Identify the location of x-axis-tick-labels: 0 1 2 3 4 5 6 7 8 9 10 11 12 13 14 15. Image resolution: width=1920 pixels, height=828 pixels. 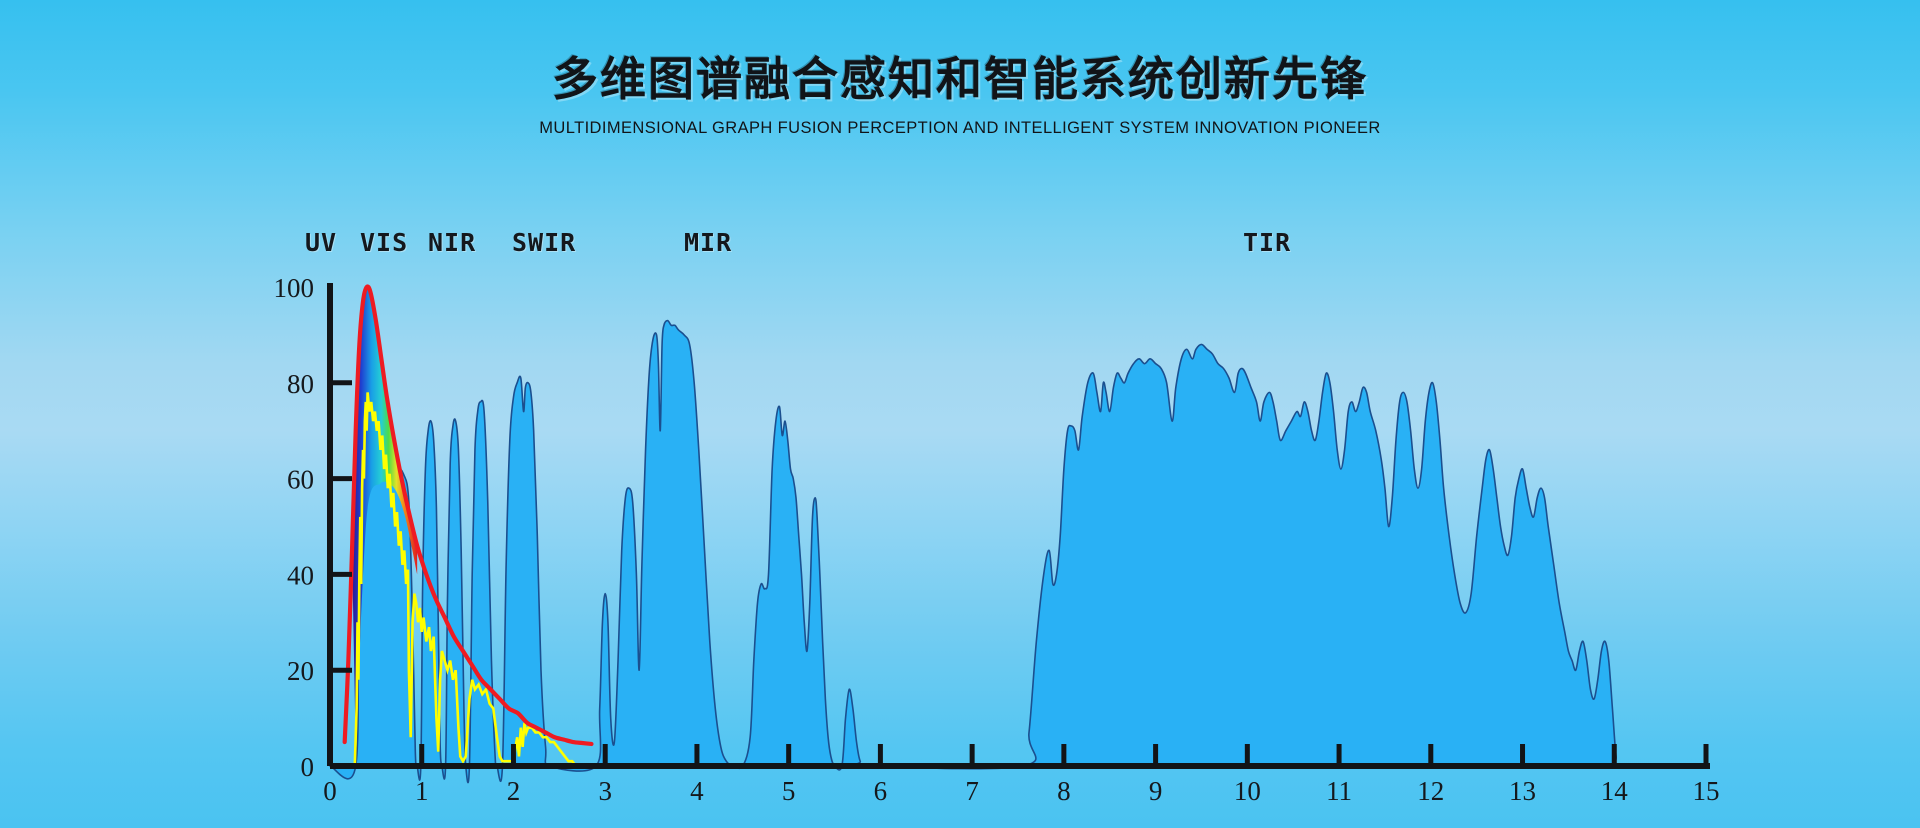
(1021, 791).